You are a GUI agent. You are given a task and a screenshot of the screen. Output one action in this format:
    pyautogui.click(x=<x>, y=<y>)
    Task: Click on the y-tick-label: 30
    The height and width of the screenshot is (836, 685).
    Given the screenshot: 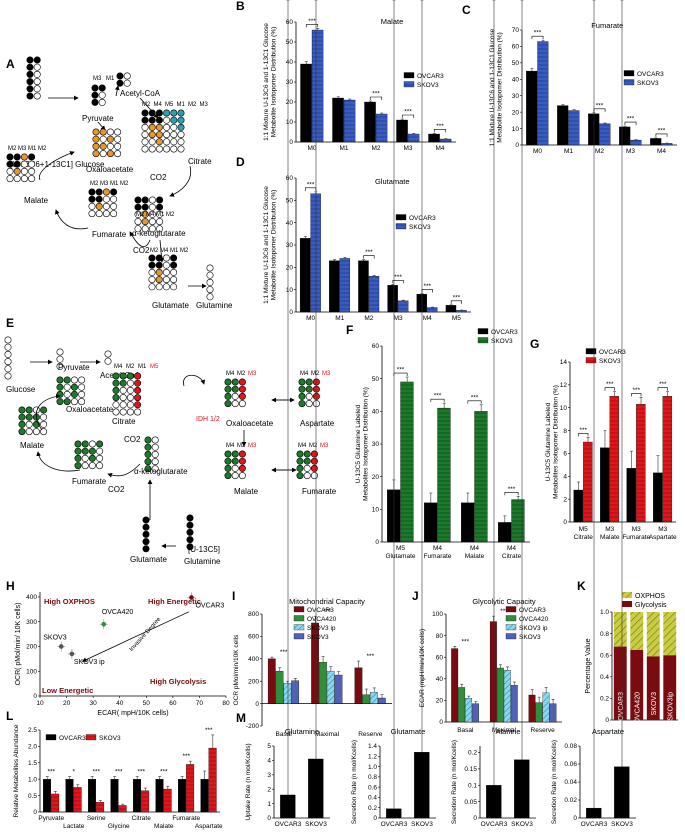 What is the action you would take?
    pyautogui.click(x=290, y=245)
    